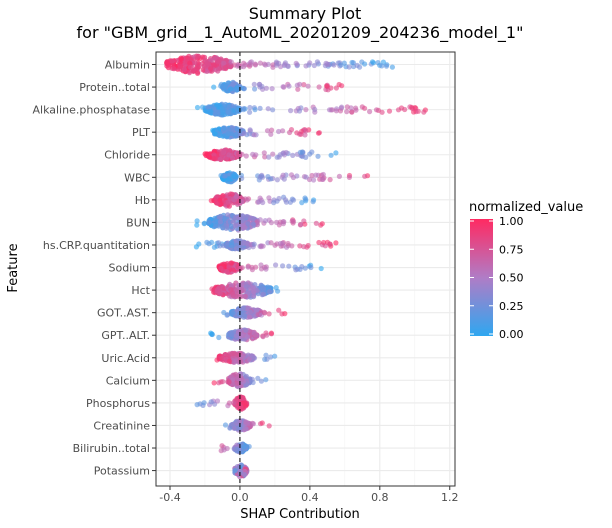 The height and width of the screenshot is (528, 612). Describe the element at coordinates (300, 514) in the screenshot. I see `x-axis-title: SHAP Contribution` at that location.